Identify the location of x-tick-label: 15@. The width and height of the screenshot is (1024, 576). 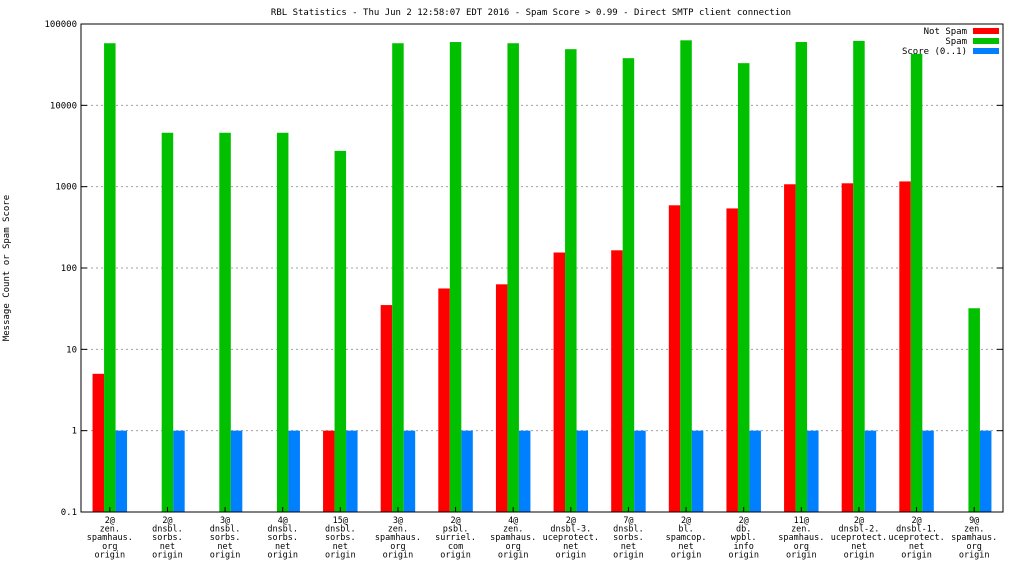
(340, 521).